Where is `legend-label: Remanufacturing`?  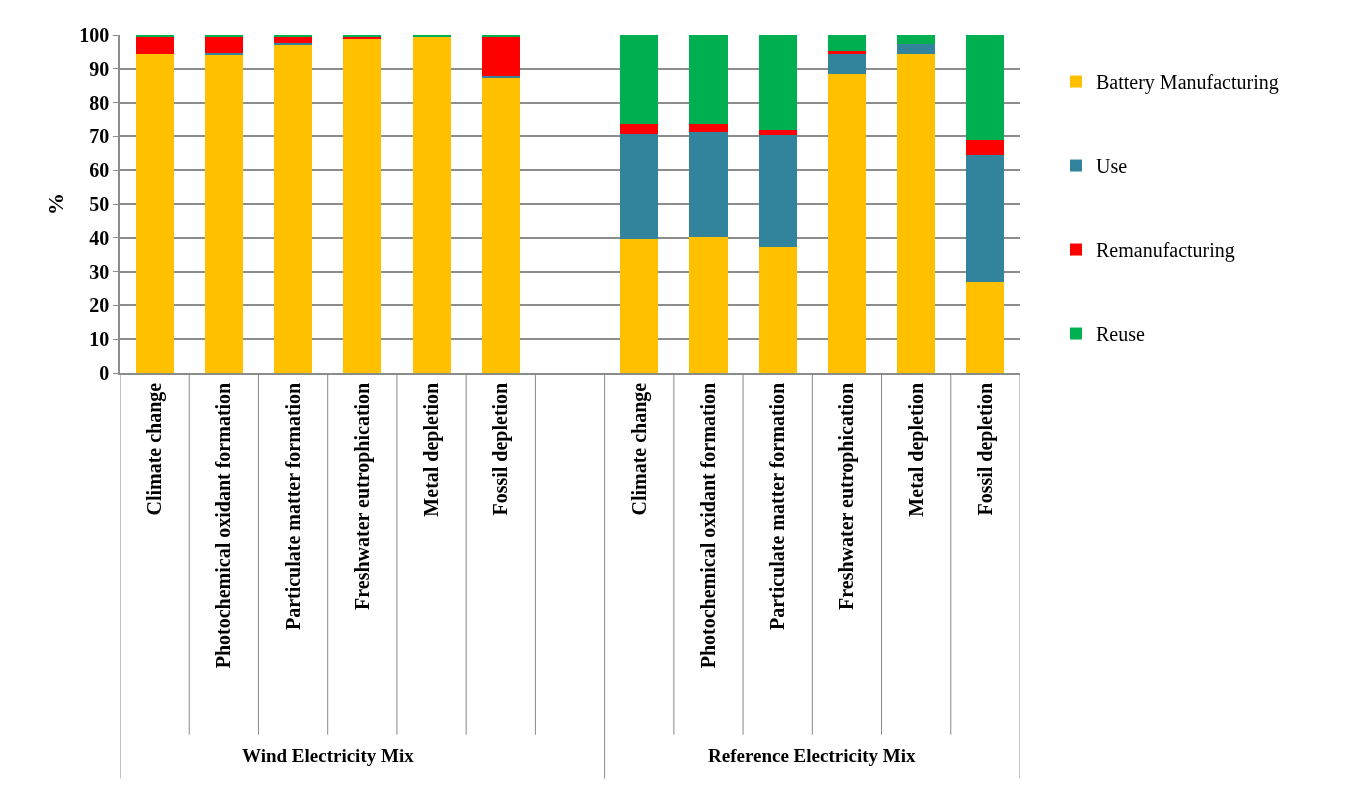 legend-label: Remanufacturing is located at coordinates (1165, 251).